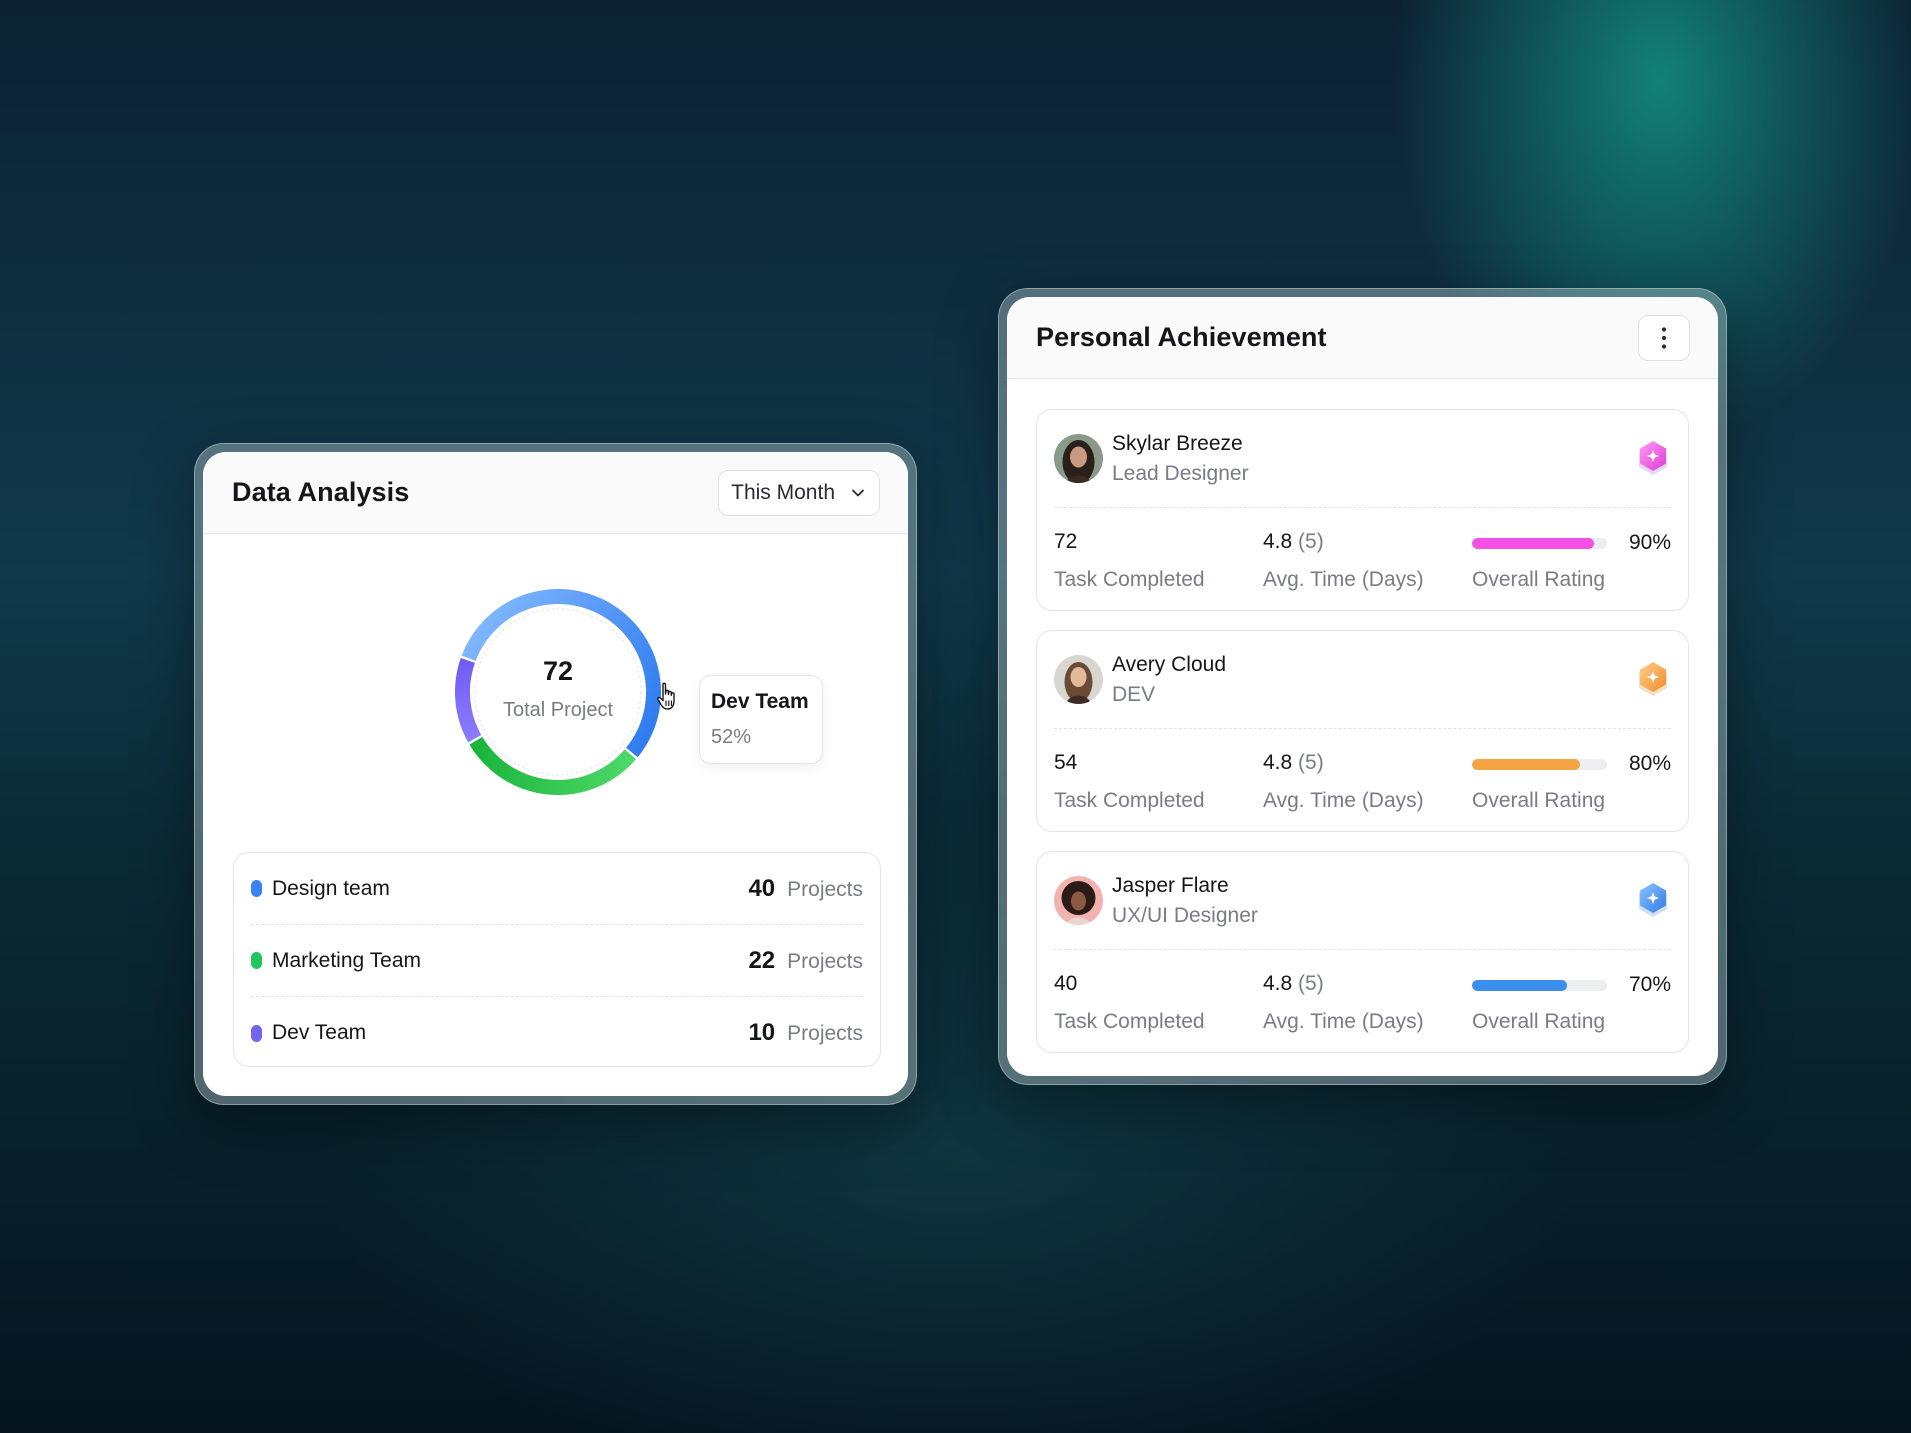 The image size is (1911, 1433). I want to click on legend-row: Marketing Team 22 Projects, so click(557, 961).